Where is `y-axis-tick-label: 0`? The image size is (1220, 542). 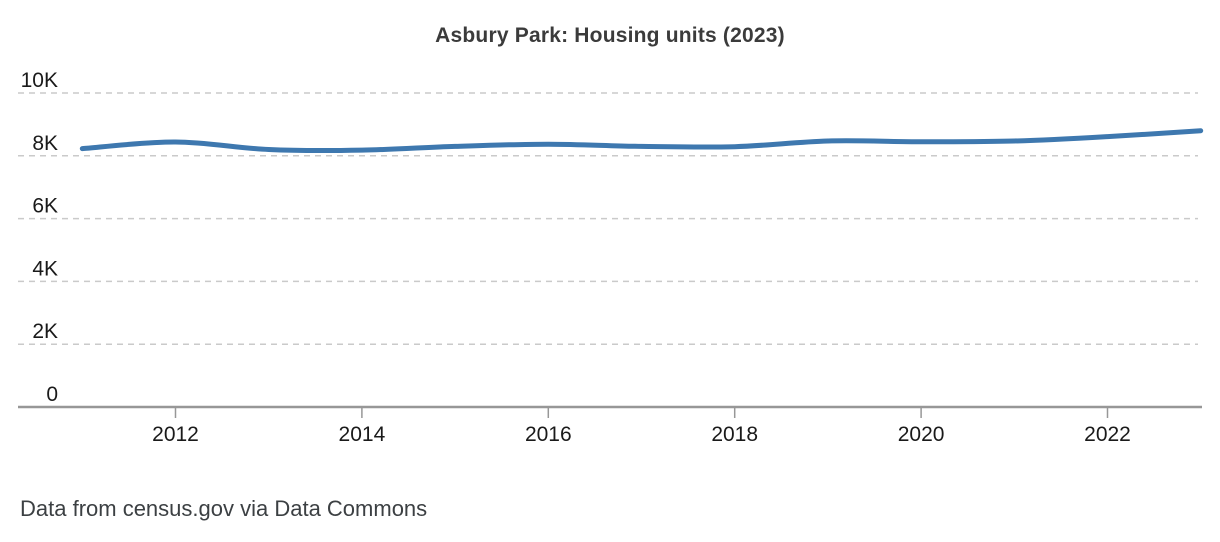 y-axis-tick-label: 0 is located at coordinates (52, 394).